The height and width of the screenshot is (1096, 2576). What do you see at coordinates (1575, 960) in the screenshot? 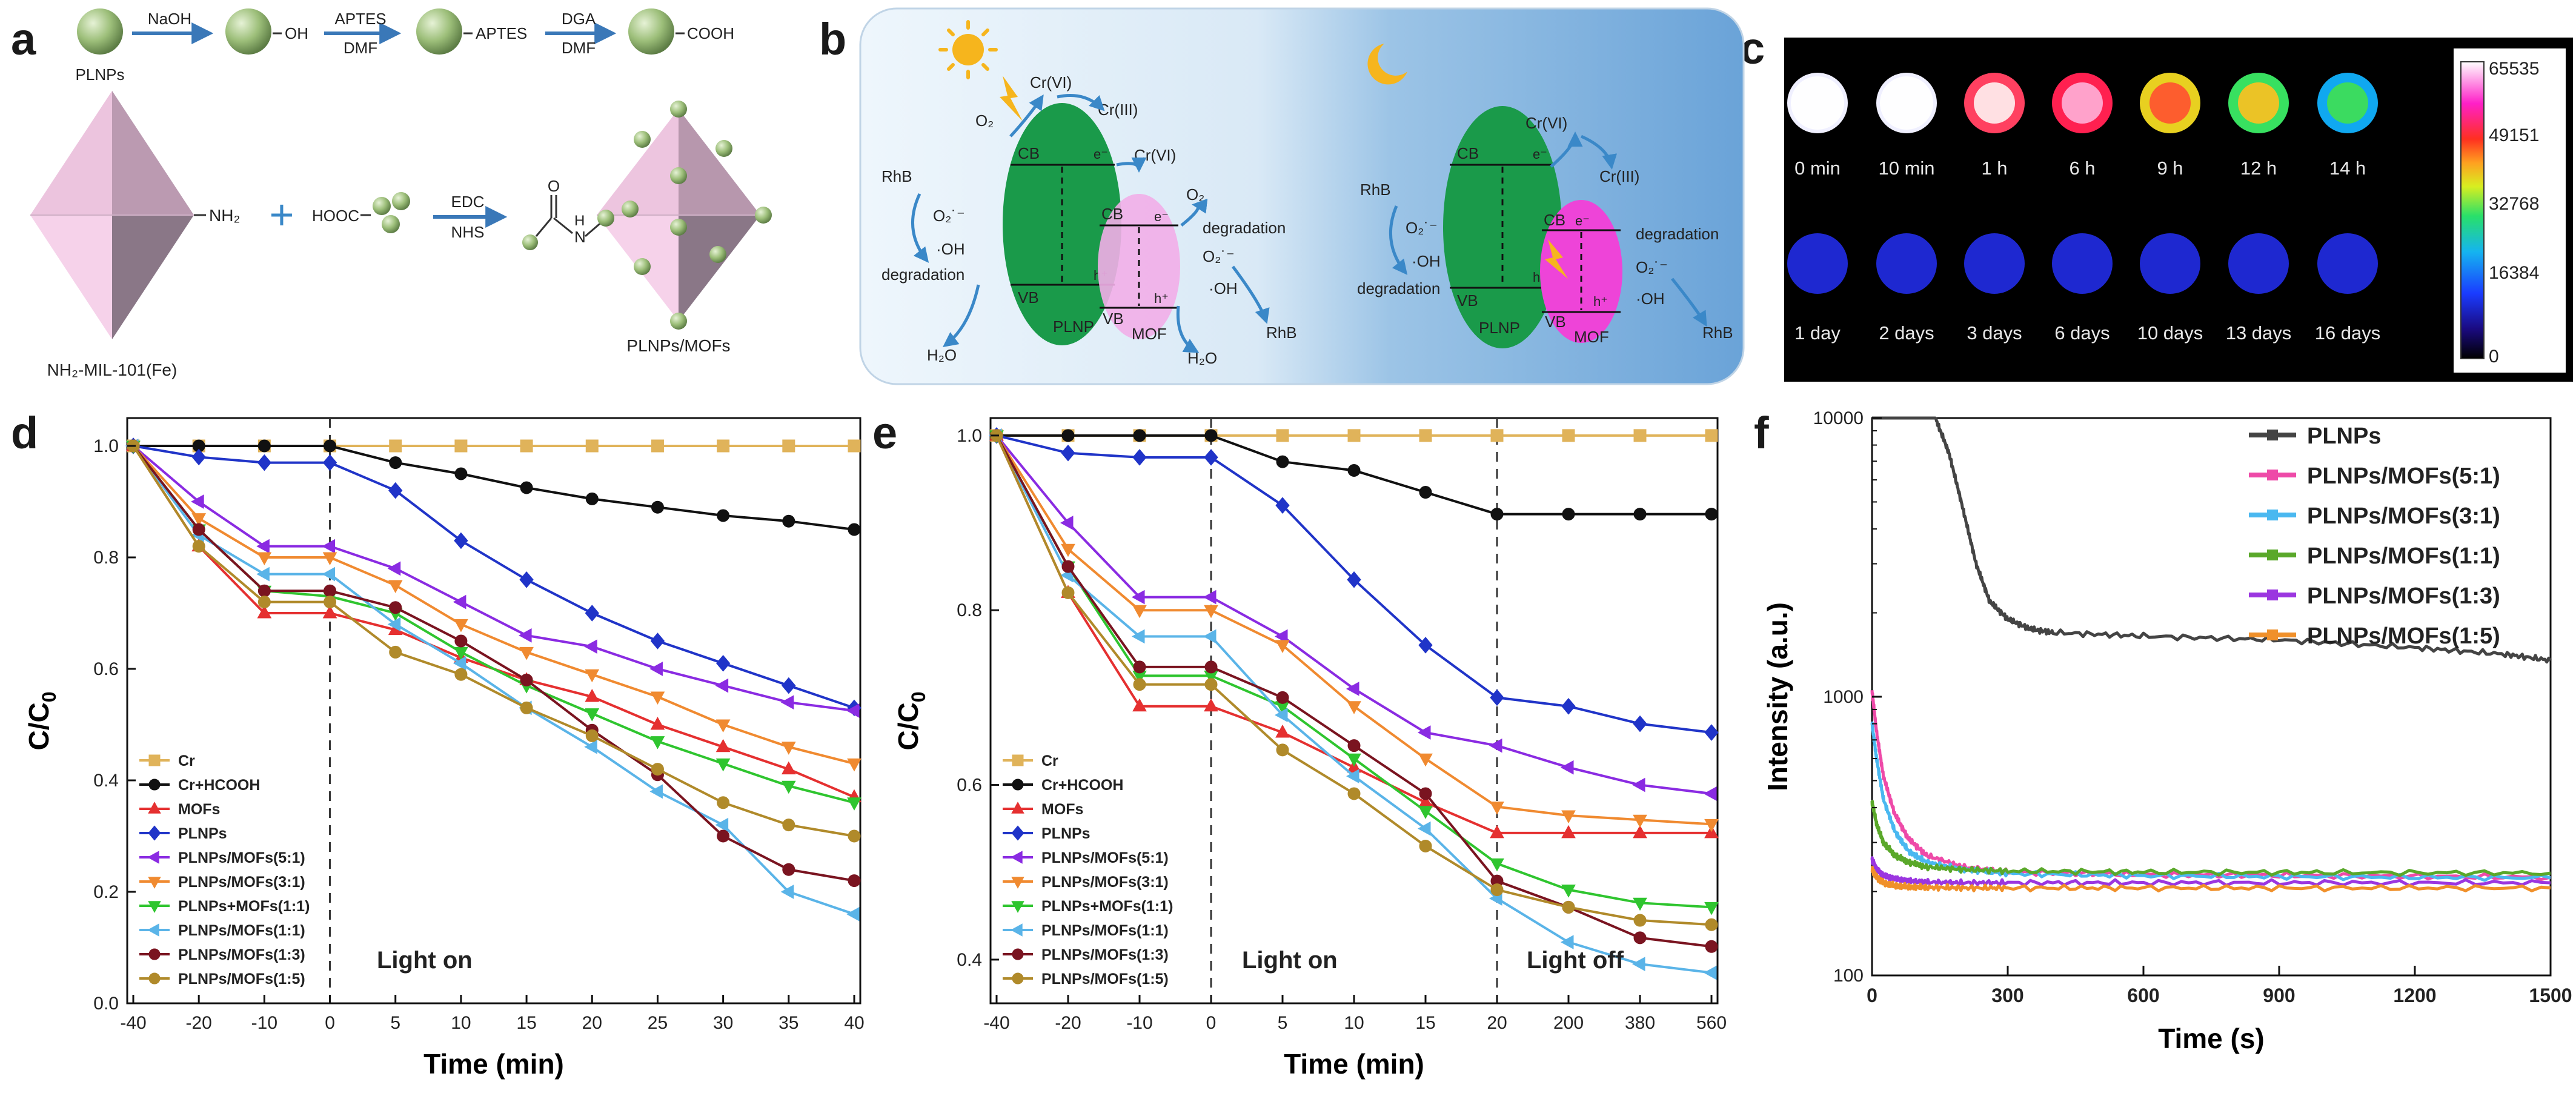
I see `annotation-light-off-e: Light off` at bounding box center [1575, 960].